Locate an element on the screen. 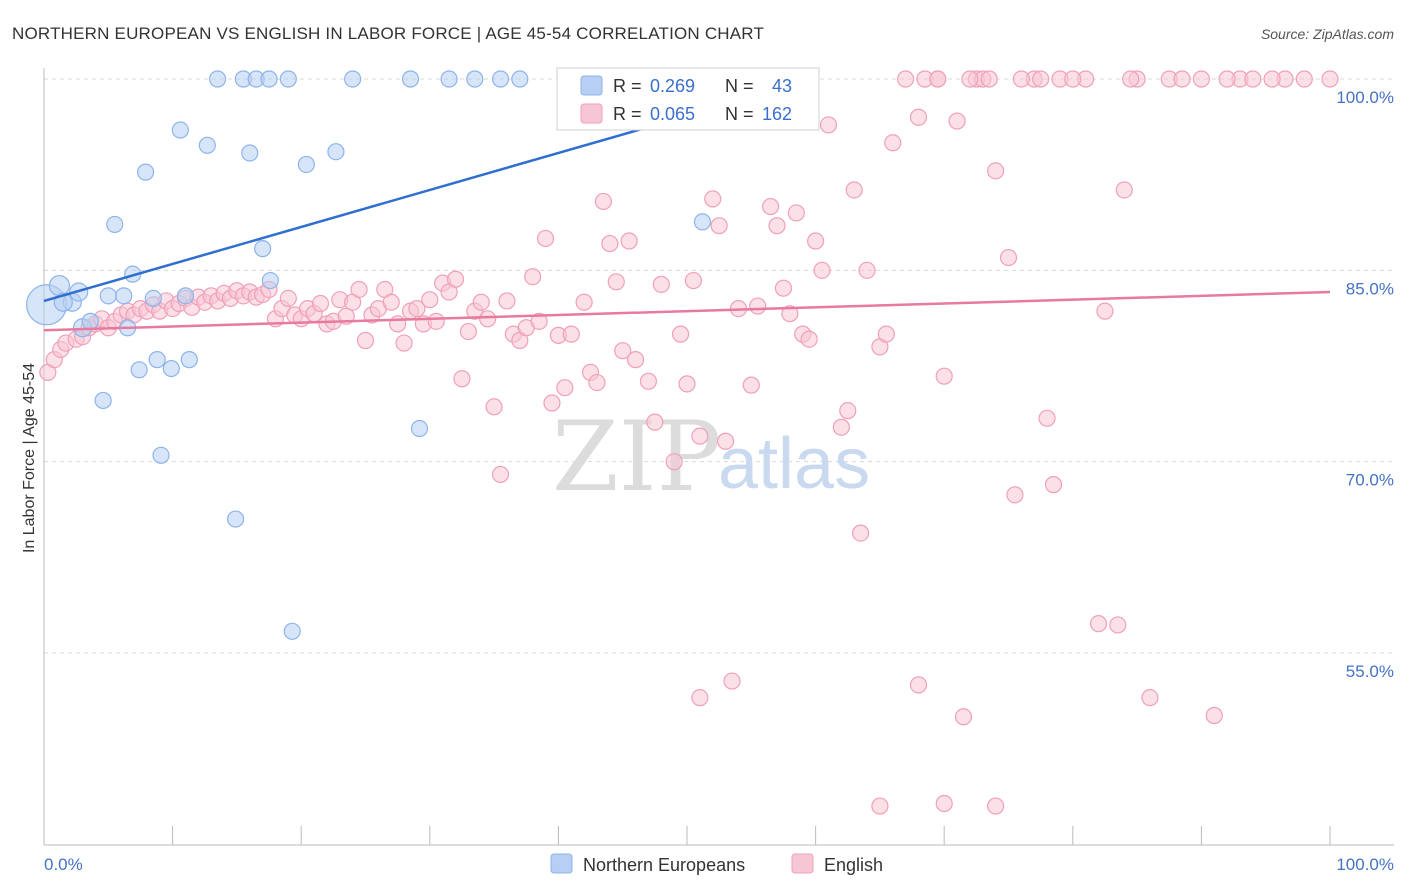 The width and height of the screenshot is (1406, 892). chart-source: Source: ZipAtlas.com is located at coordinates (1327, 34).